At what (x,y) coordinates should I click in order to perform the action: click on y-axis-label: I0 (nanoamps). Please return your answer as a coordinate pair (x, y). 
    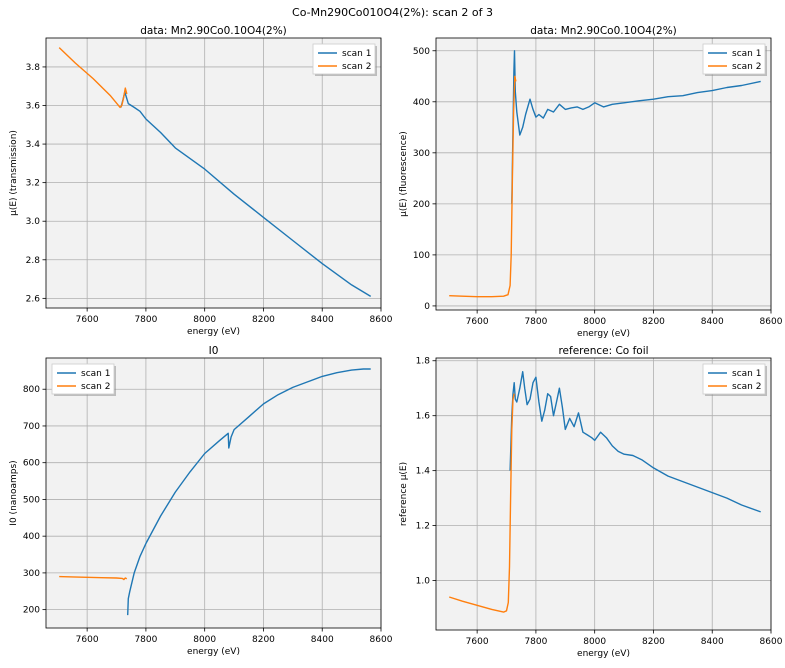
    Looking at the image, I should click on (14, 492).